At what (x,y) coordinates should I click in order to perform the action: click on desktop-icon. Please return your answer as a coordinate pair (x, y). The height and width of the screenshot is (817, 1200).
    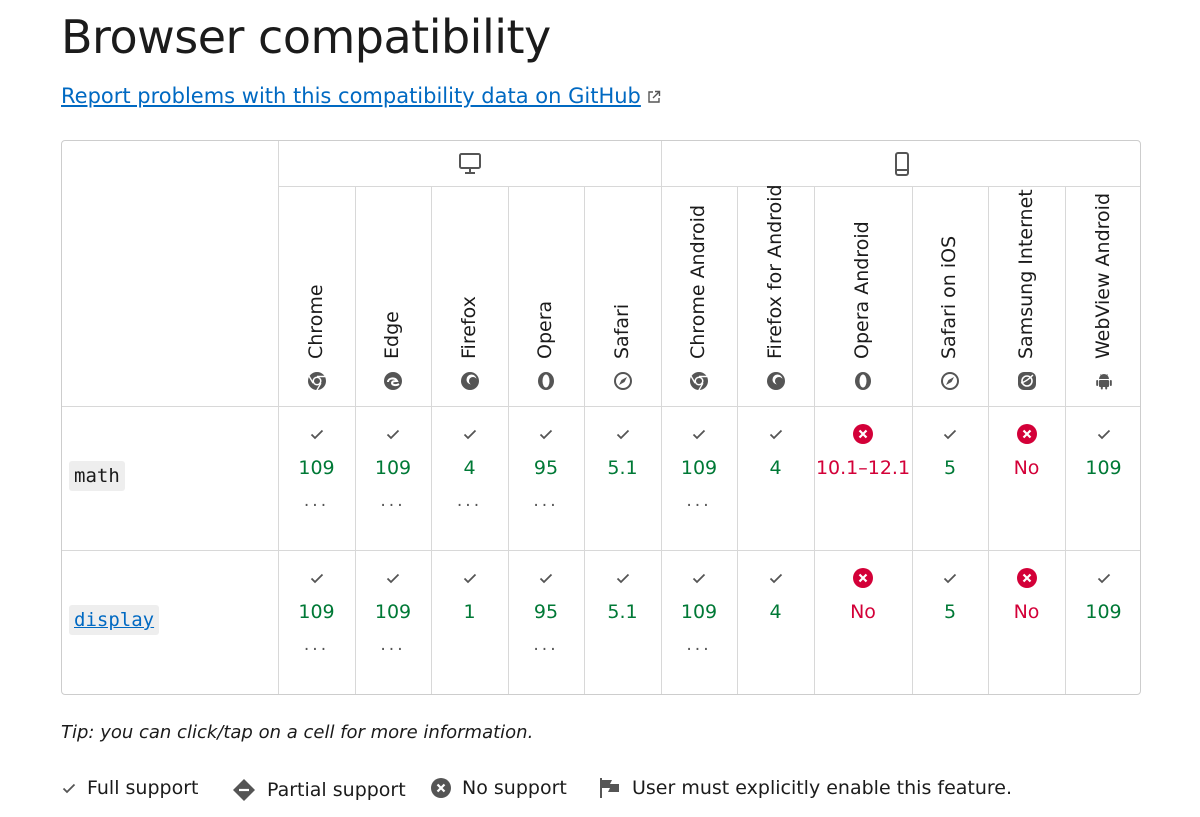
    Looking at the image, I should click on (470, 166).